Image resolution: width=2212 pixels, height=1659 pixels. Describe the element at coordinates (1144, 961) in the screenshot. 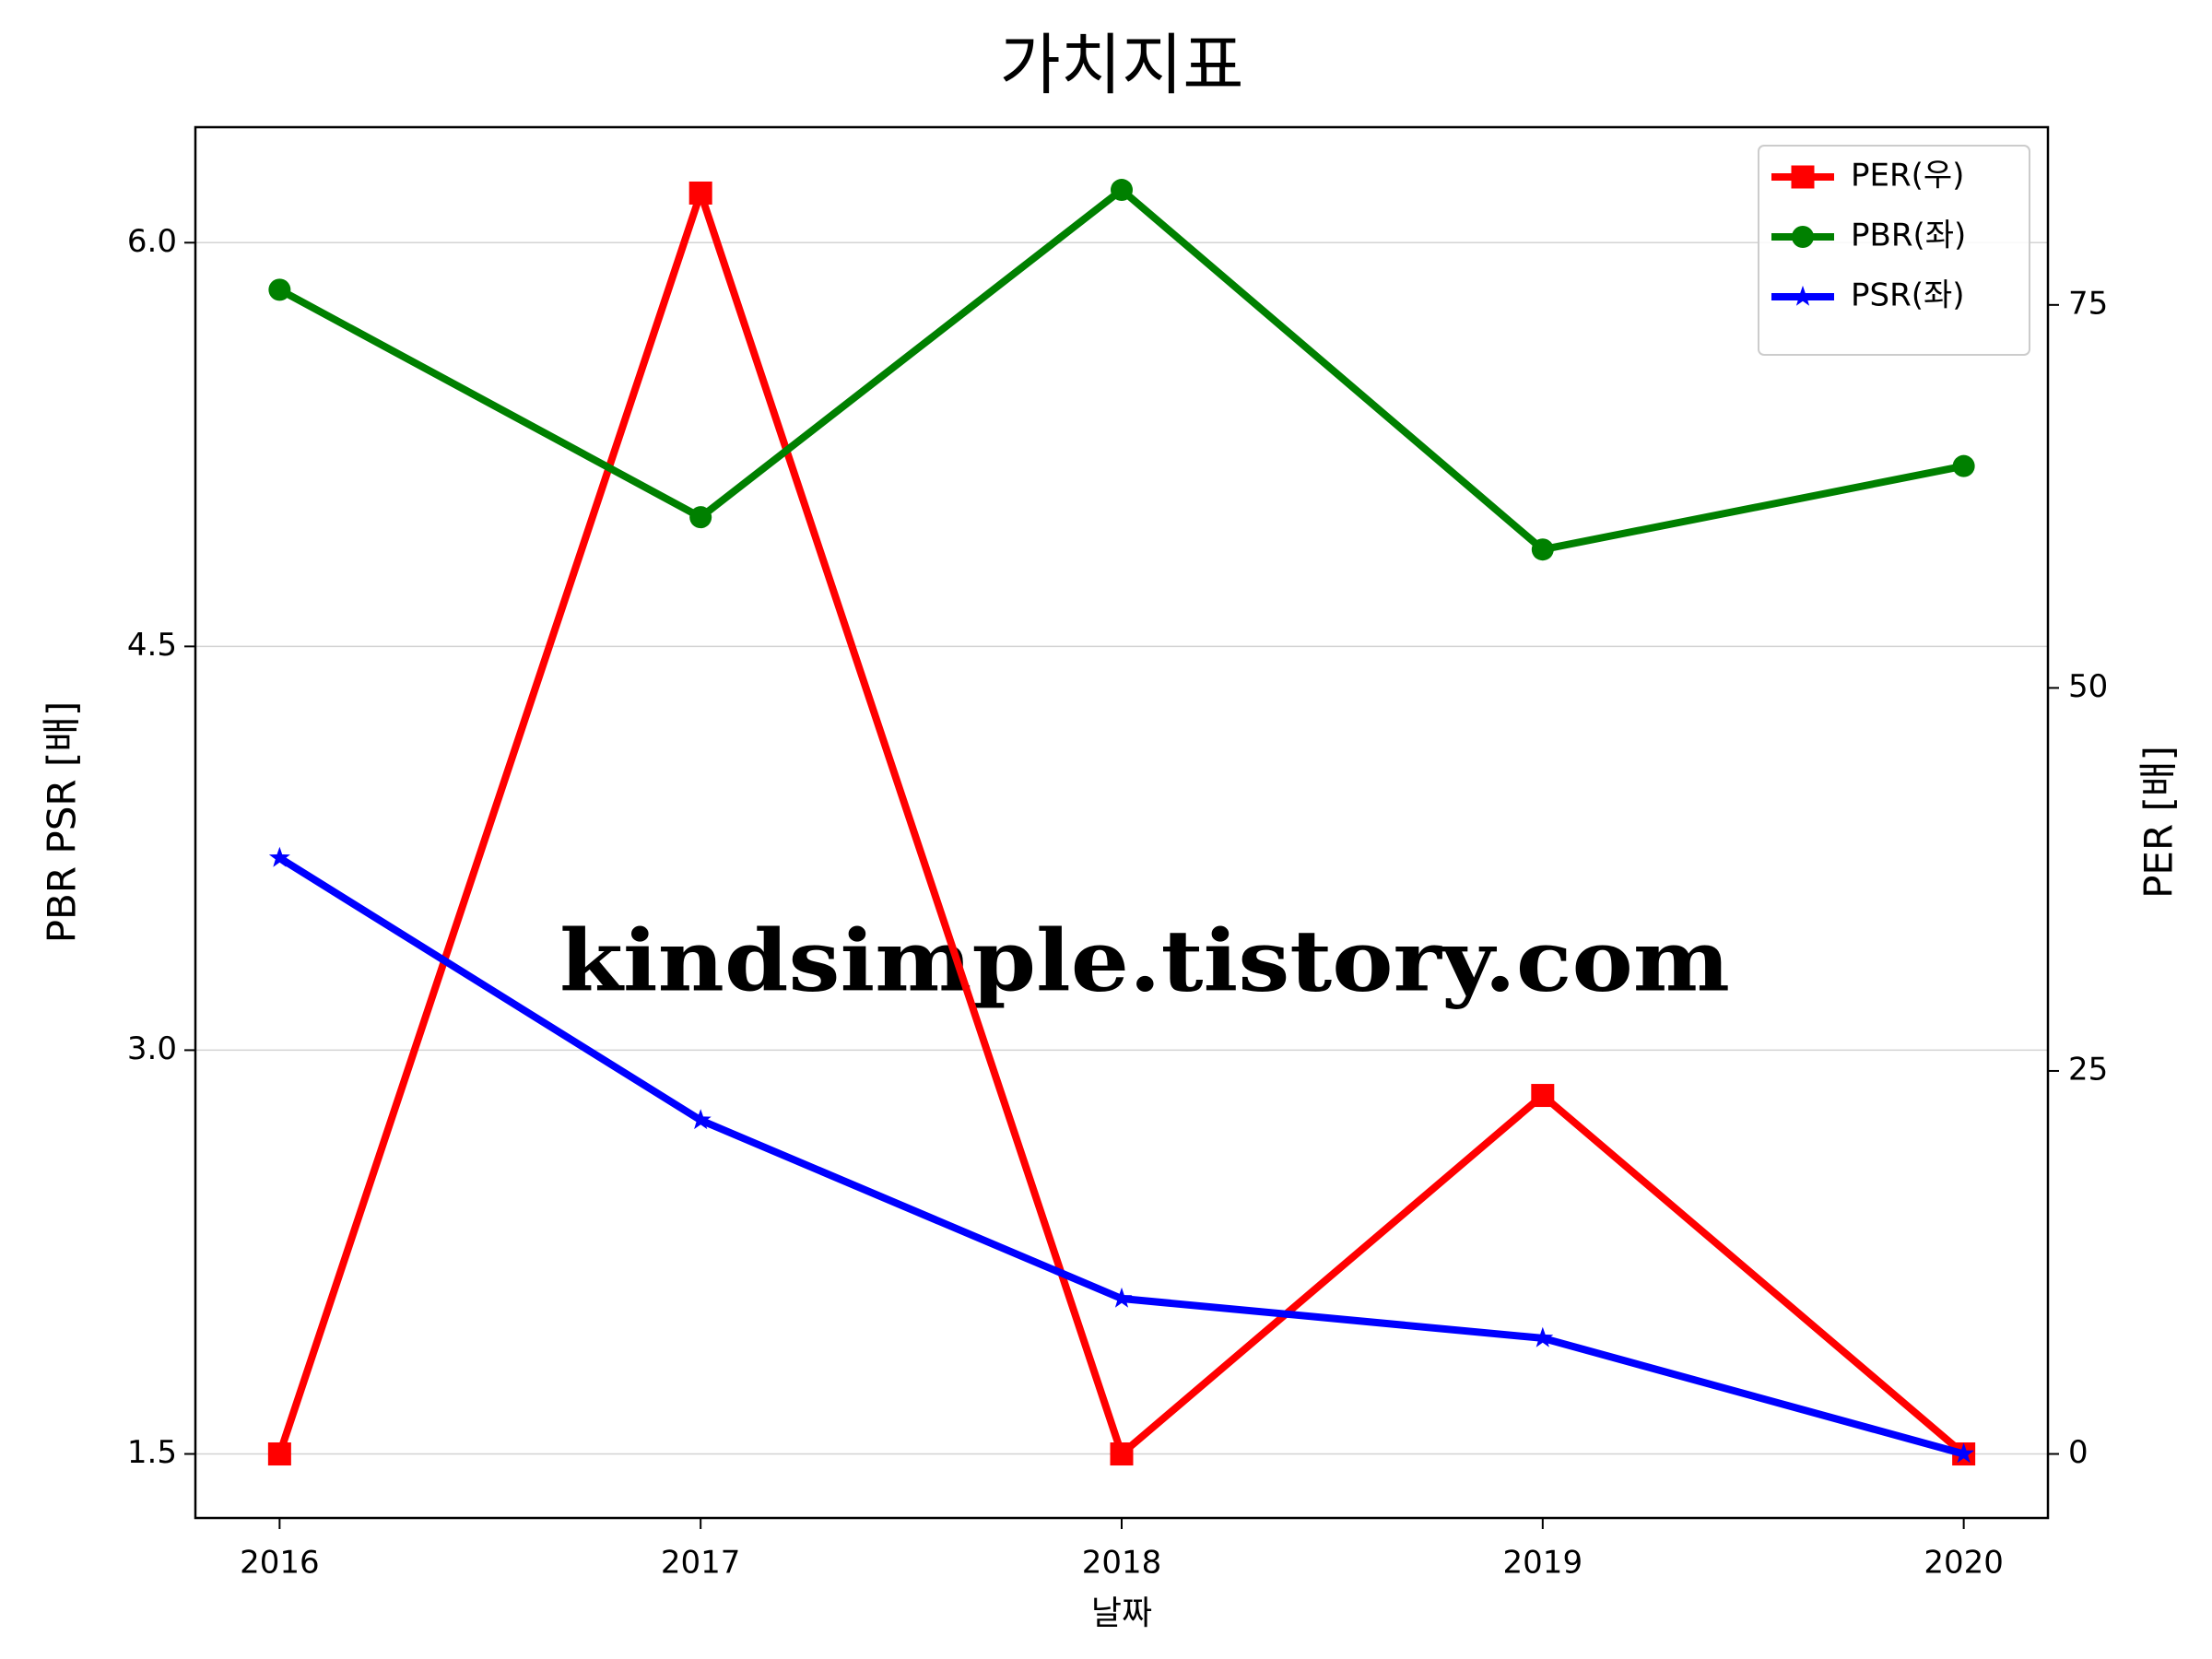

I see `watermark: kindsimple.tistory.com` at that location.